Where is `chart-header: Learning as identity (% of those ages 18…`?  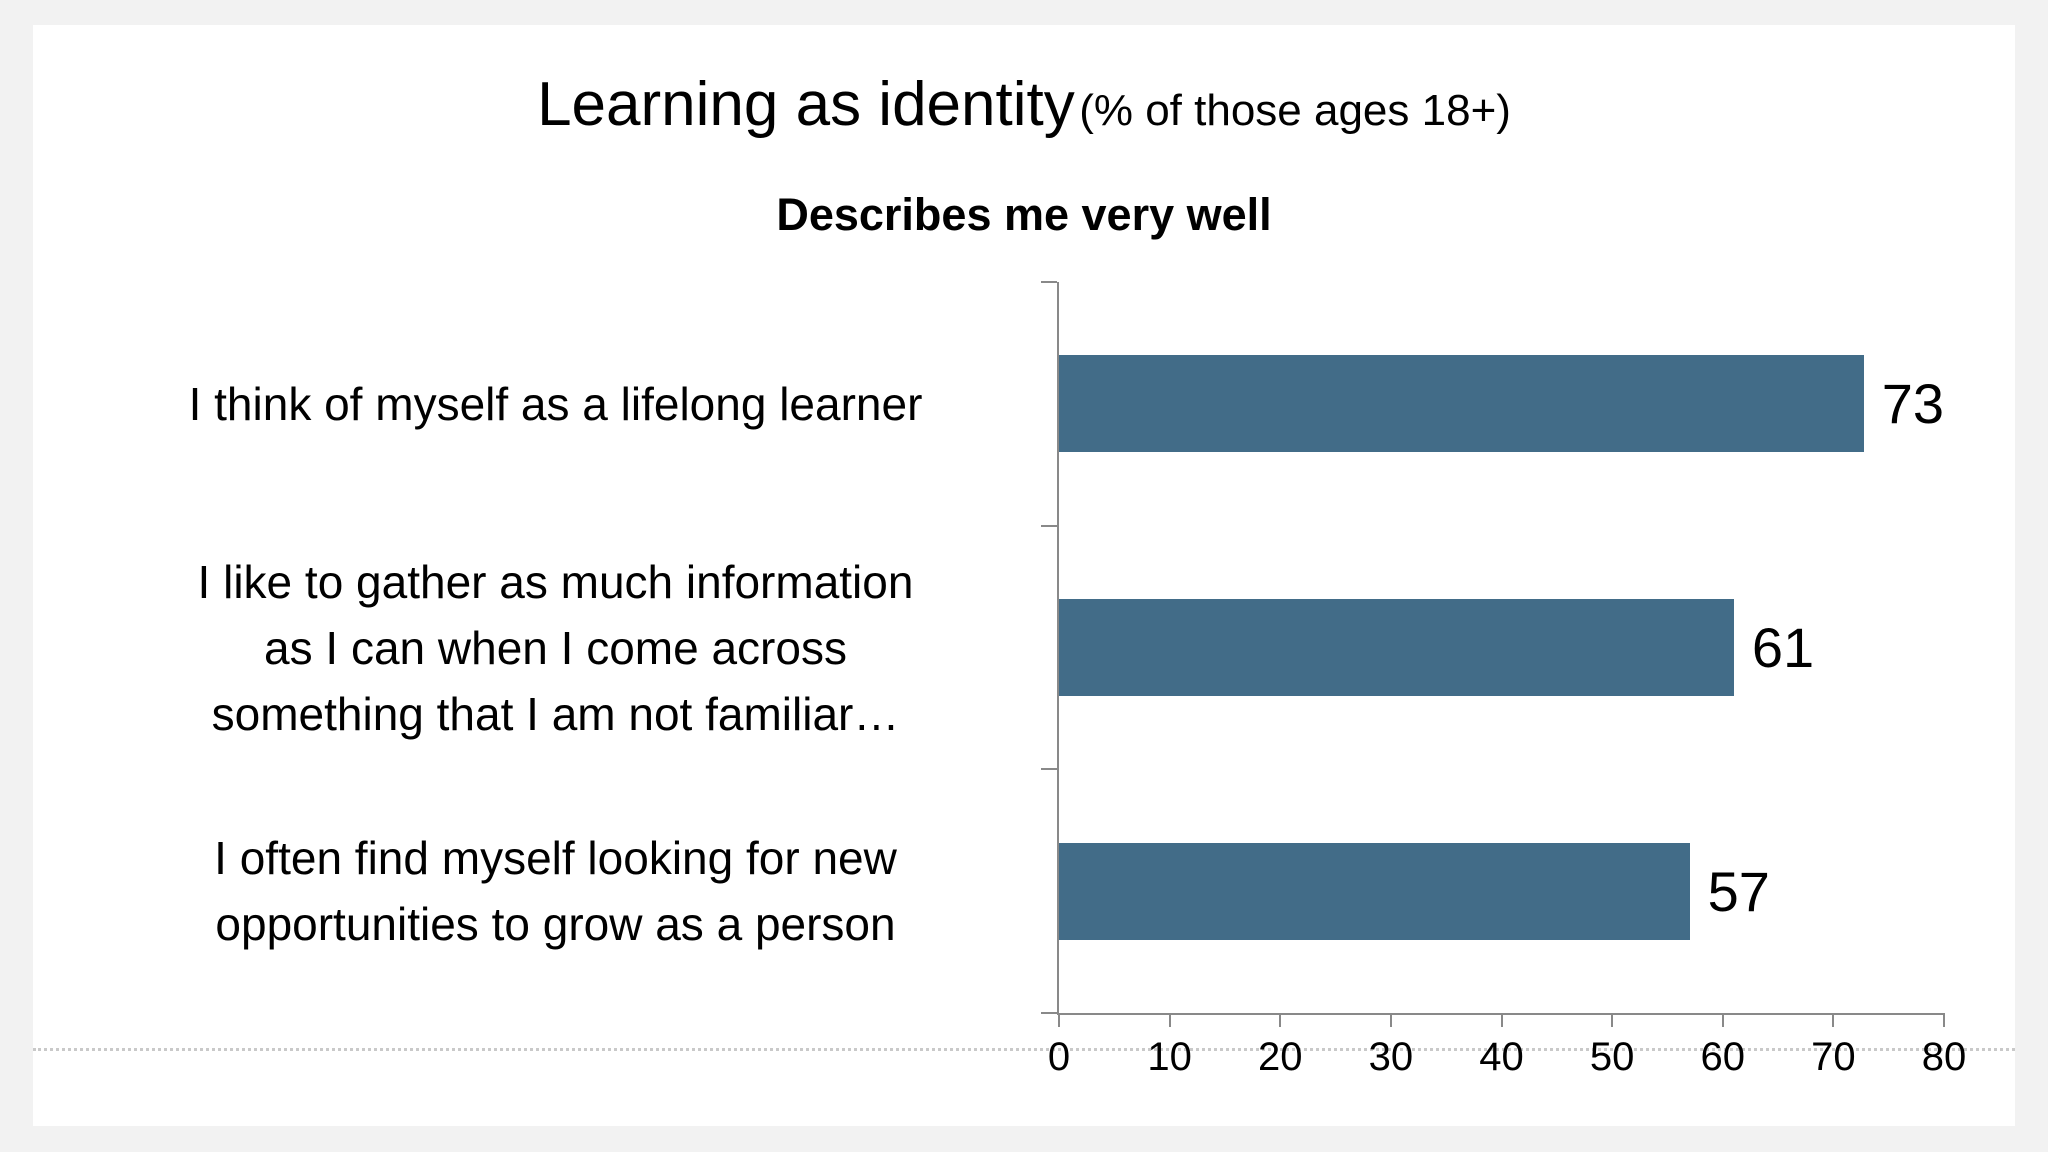
chart-header: Learning as identity (% of those ages 18… is located at coordinates (1024, 155).